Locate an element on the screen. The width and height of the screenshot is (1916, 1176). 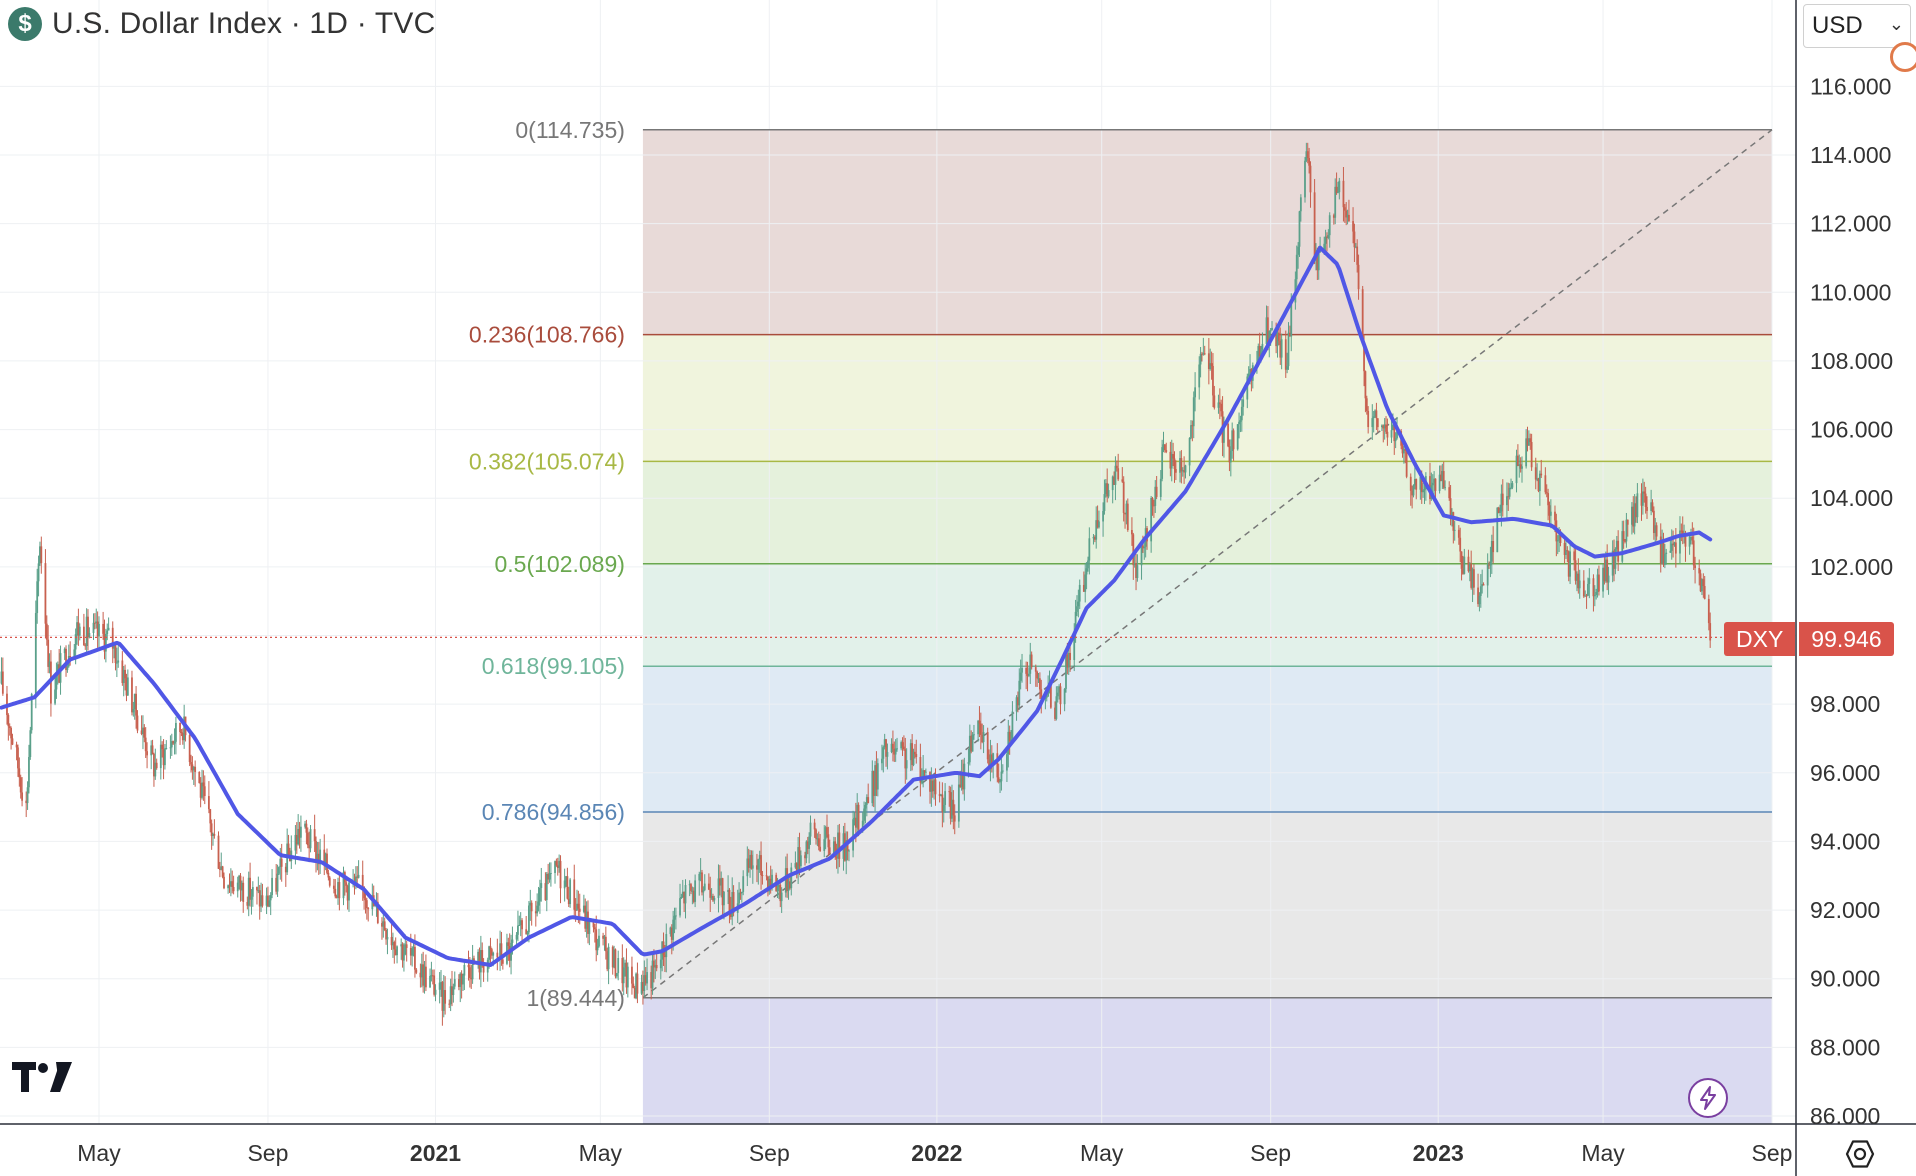
chevron-down-icon: ⌄ is located at coordinates (1896, 24).